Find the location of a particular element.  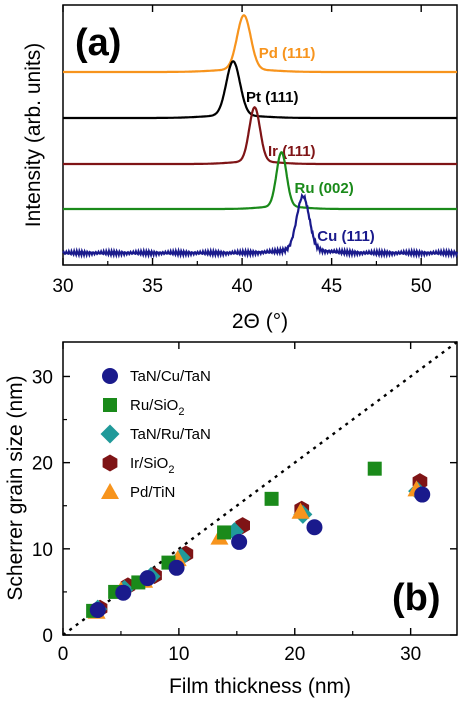

xrd-series-pt: Pt (111) is located at coordinates (260, 90).